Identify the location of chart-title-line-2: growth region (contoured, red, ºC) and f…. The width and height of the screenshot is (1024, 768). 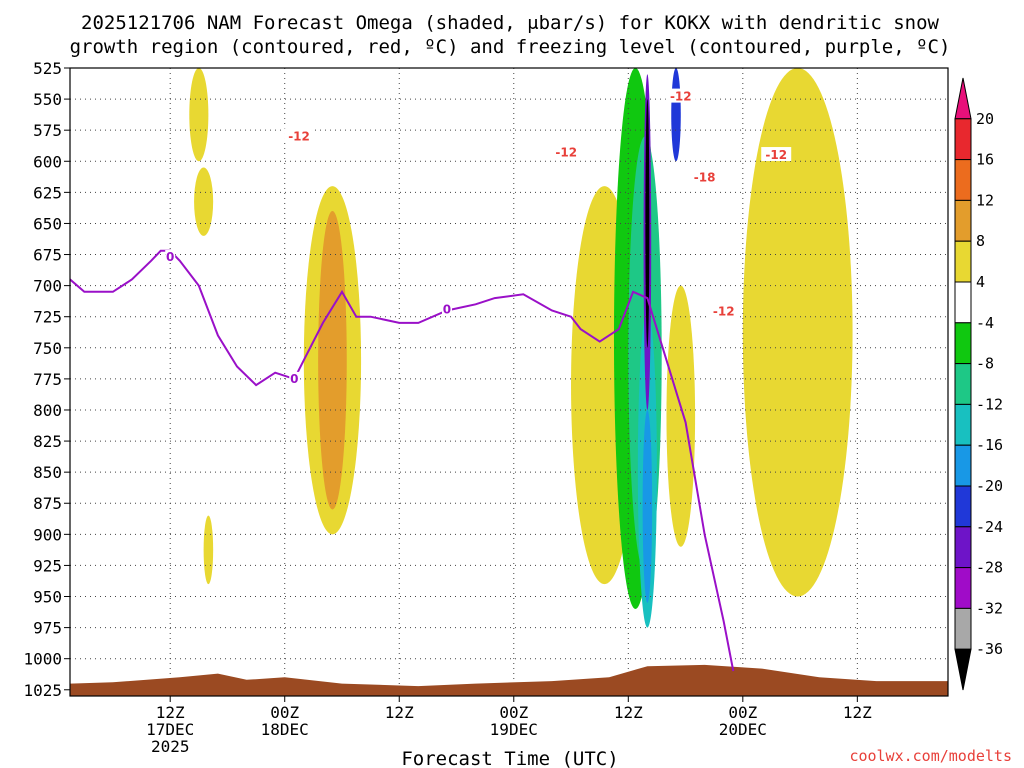
(510, 47).